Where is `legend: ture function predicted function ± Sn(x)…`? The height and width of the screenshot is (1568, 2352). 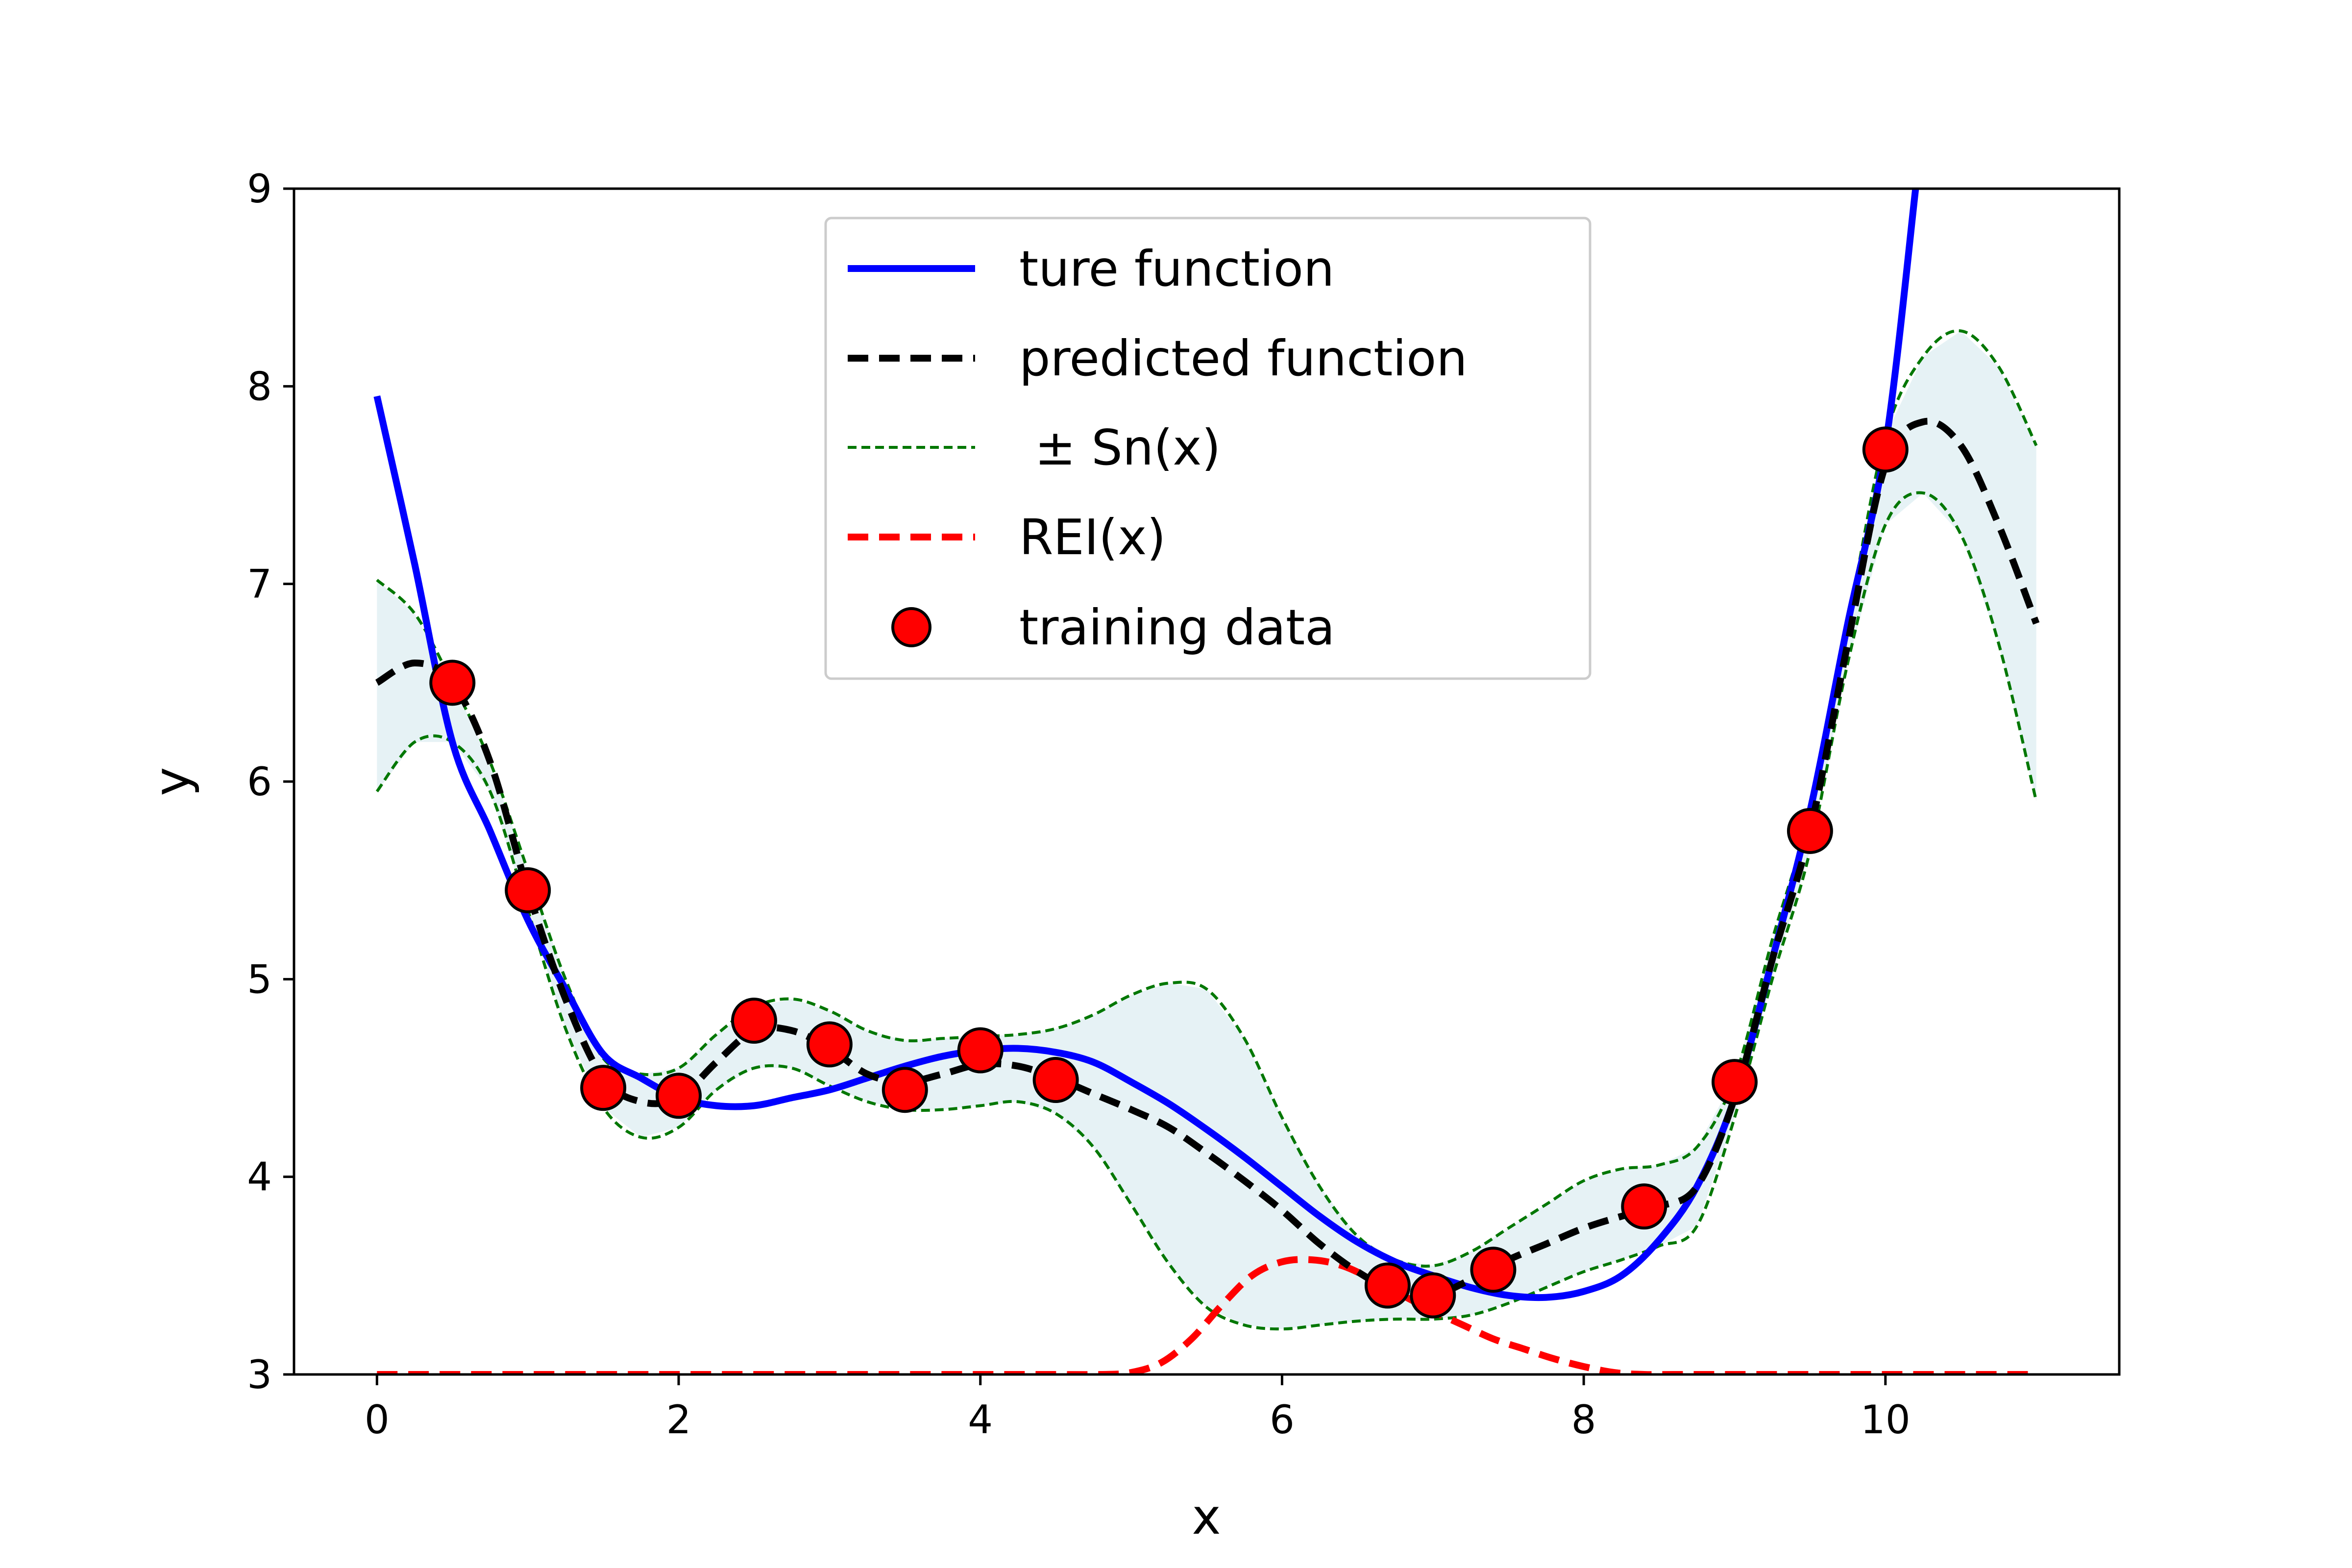
legend: ture function predicted function ± Sn(x)… is located at coordinates (1208, 448).